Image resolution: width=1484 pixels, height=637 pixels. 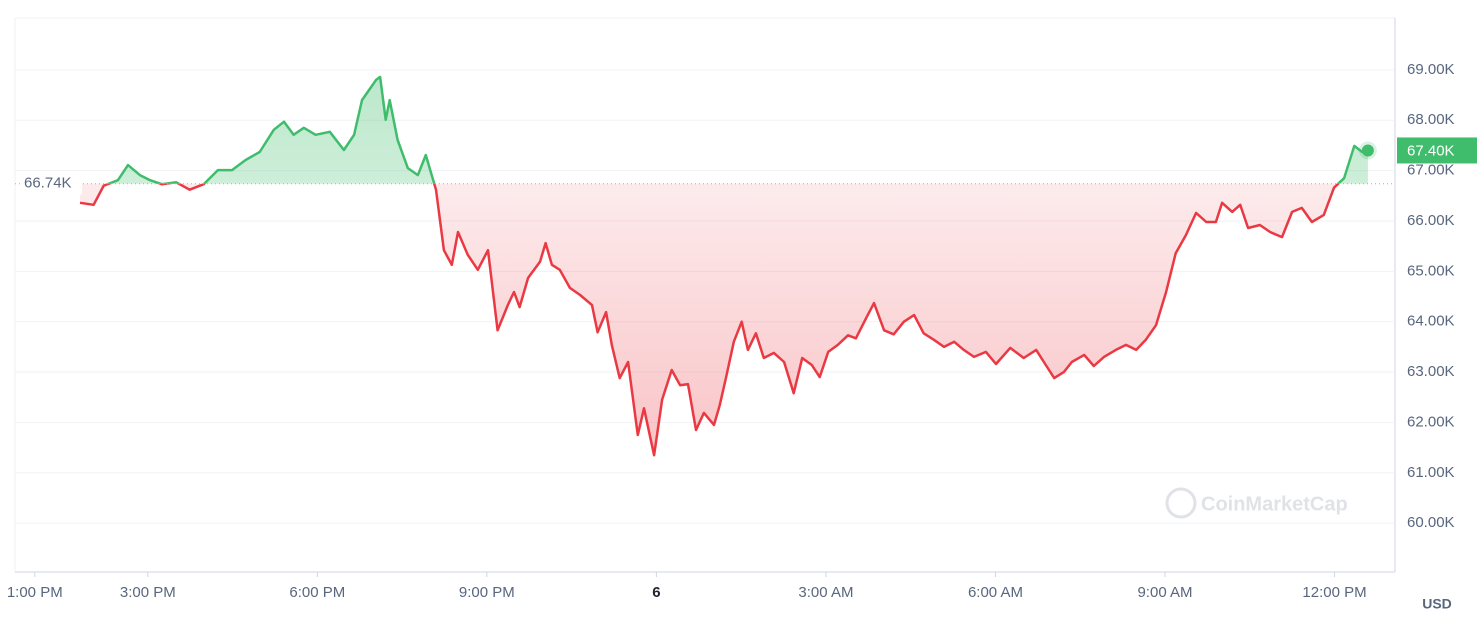 I want to click on last-point, so click(x=1367, y=150).